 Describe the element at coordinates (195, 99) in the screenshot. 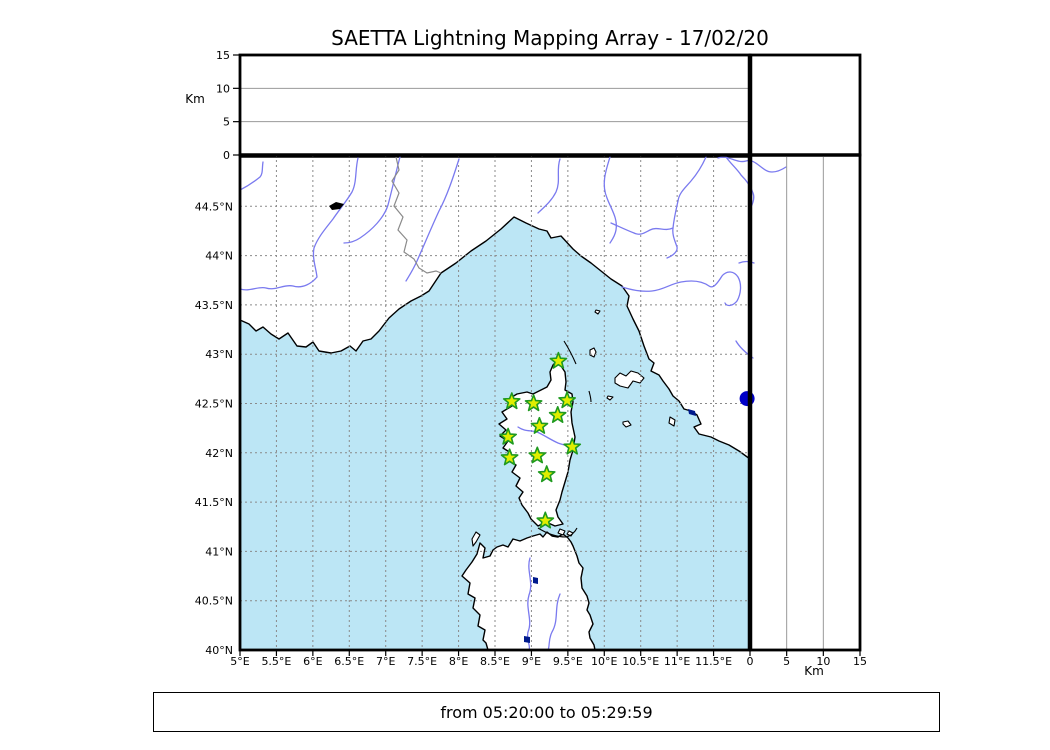

I see `altitude-axis-label-top: Km` at that location.